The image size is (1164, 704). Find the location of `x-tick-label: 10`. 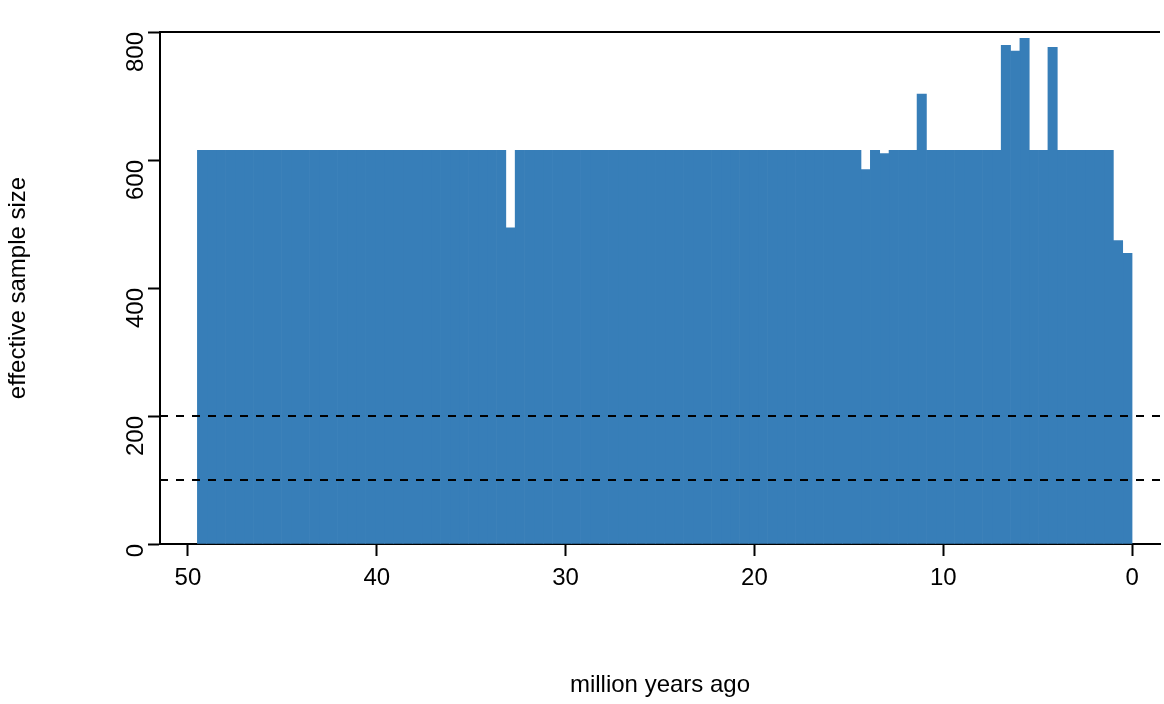

x-tick-label: 10 is located at coordinates (943, 577).